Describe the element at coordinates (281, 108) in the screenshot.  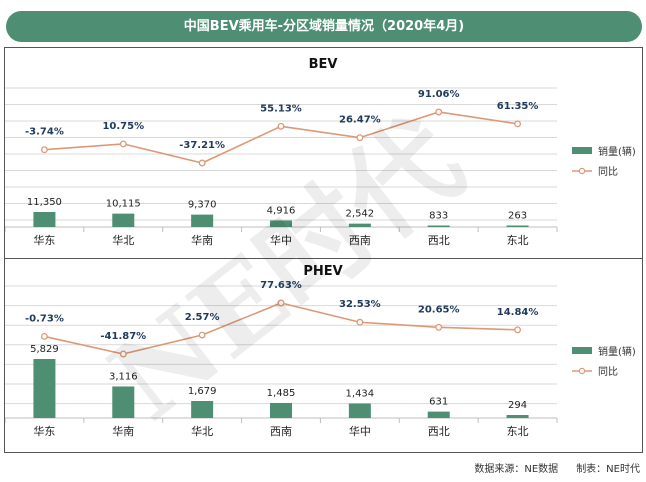
I see `yoy-value-label: 55.13%` at that location.